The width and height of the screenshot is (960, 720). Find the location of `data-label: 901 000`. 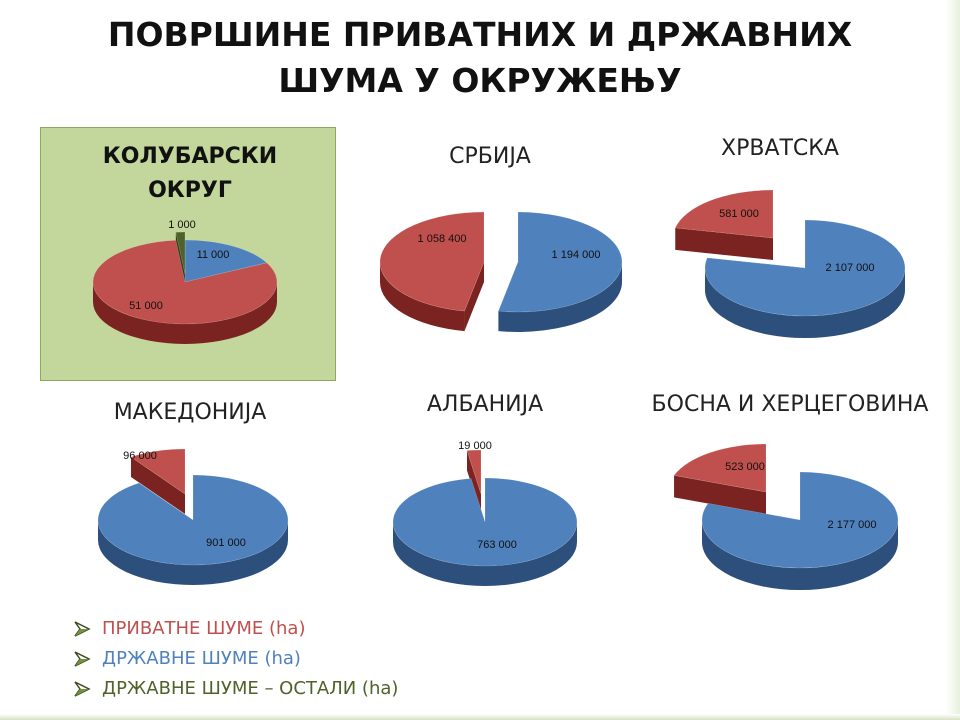

data-label: 901 000 is located at coordinates (226, 543).